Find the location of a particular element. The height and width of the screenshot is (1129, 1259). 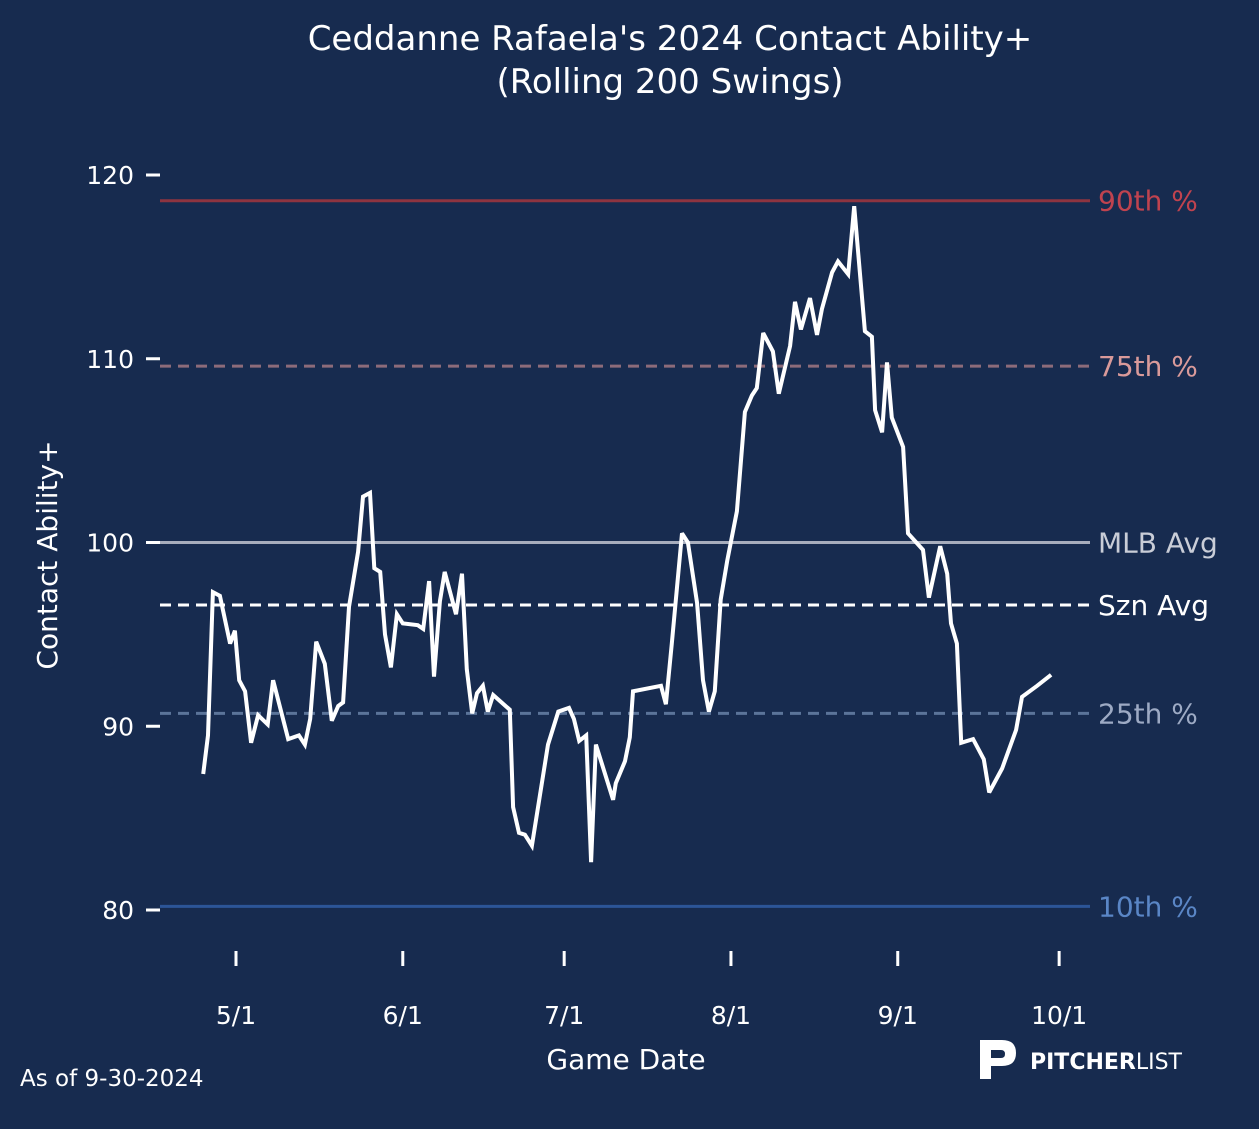

x-tick-label: 7/1 is located at coordinates (564, 1015).